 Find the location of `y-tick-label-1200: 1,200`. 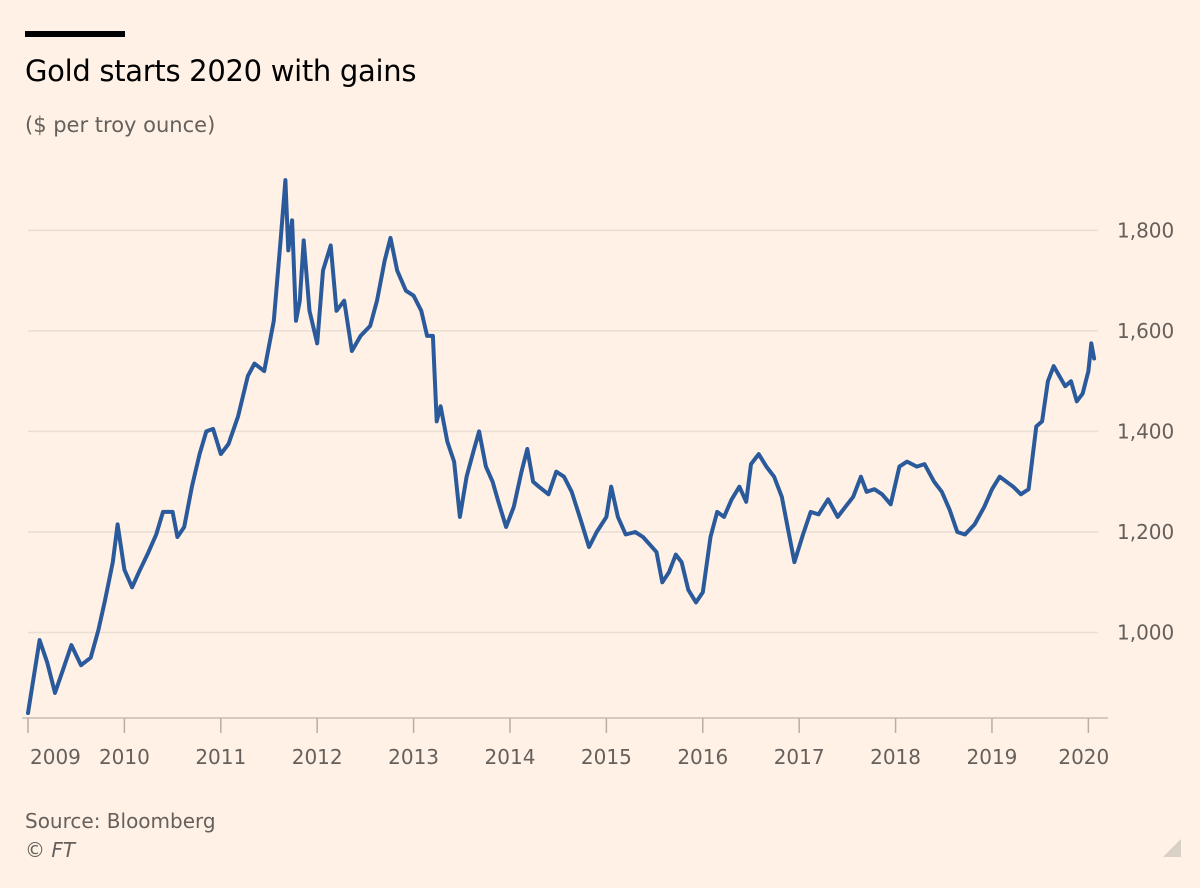

y-tick-label-1200: 1,200 is located at coordinates (1145, 532).